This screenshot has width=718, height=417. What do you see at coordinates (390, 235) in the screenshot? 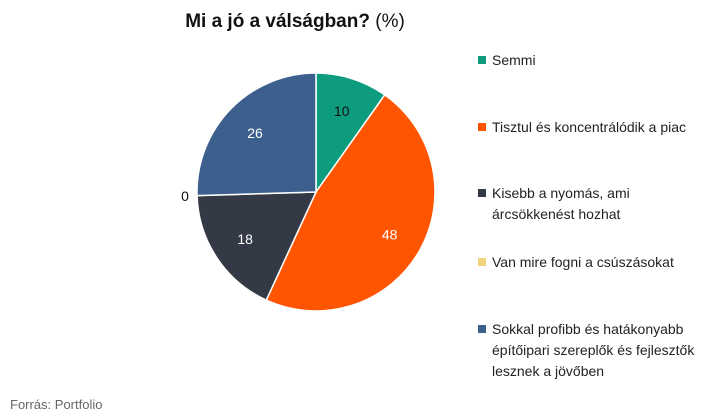
I see `slice-value-label: 48` at bounding box center [390, 235].